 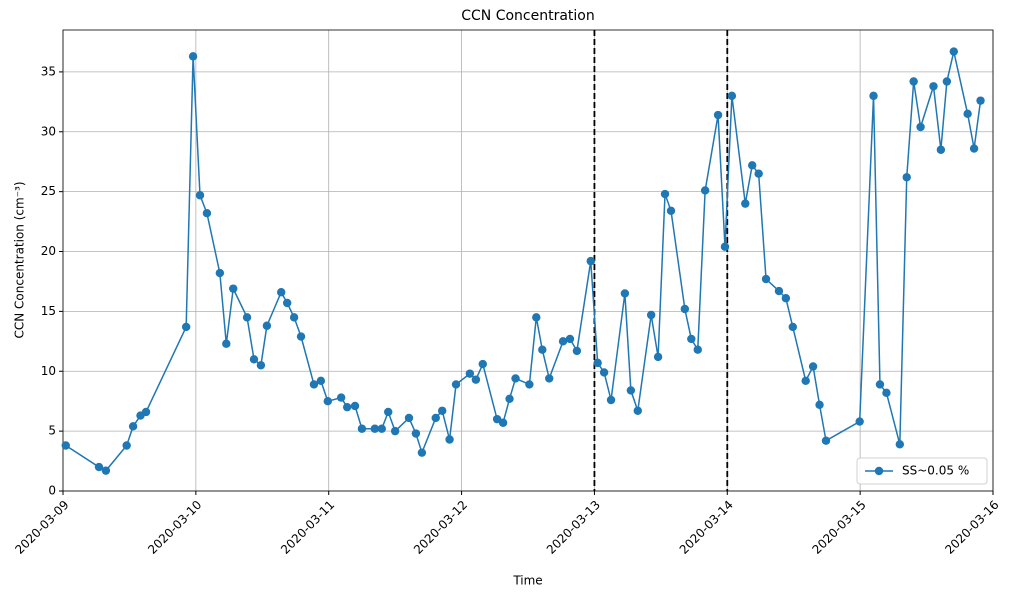 What do you see at coordinates (48, 311) in the screenshot?
I see `y-tick-label: 15` at bounding box center [48, 311].